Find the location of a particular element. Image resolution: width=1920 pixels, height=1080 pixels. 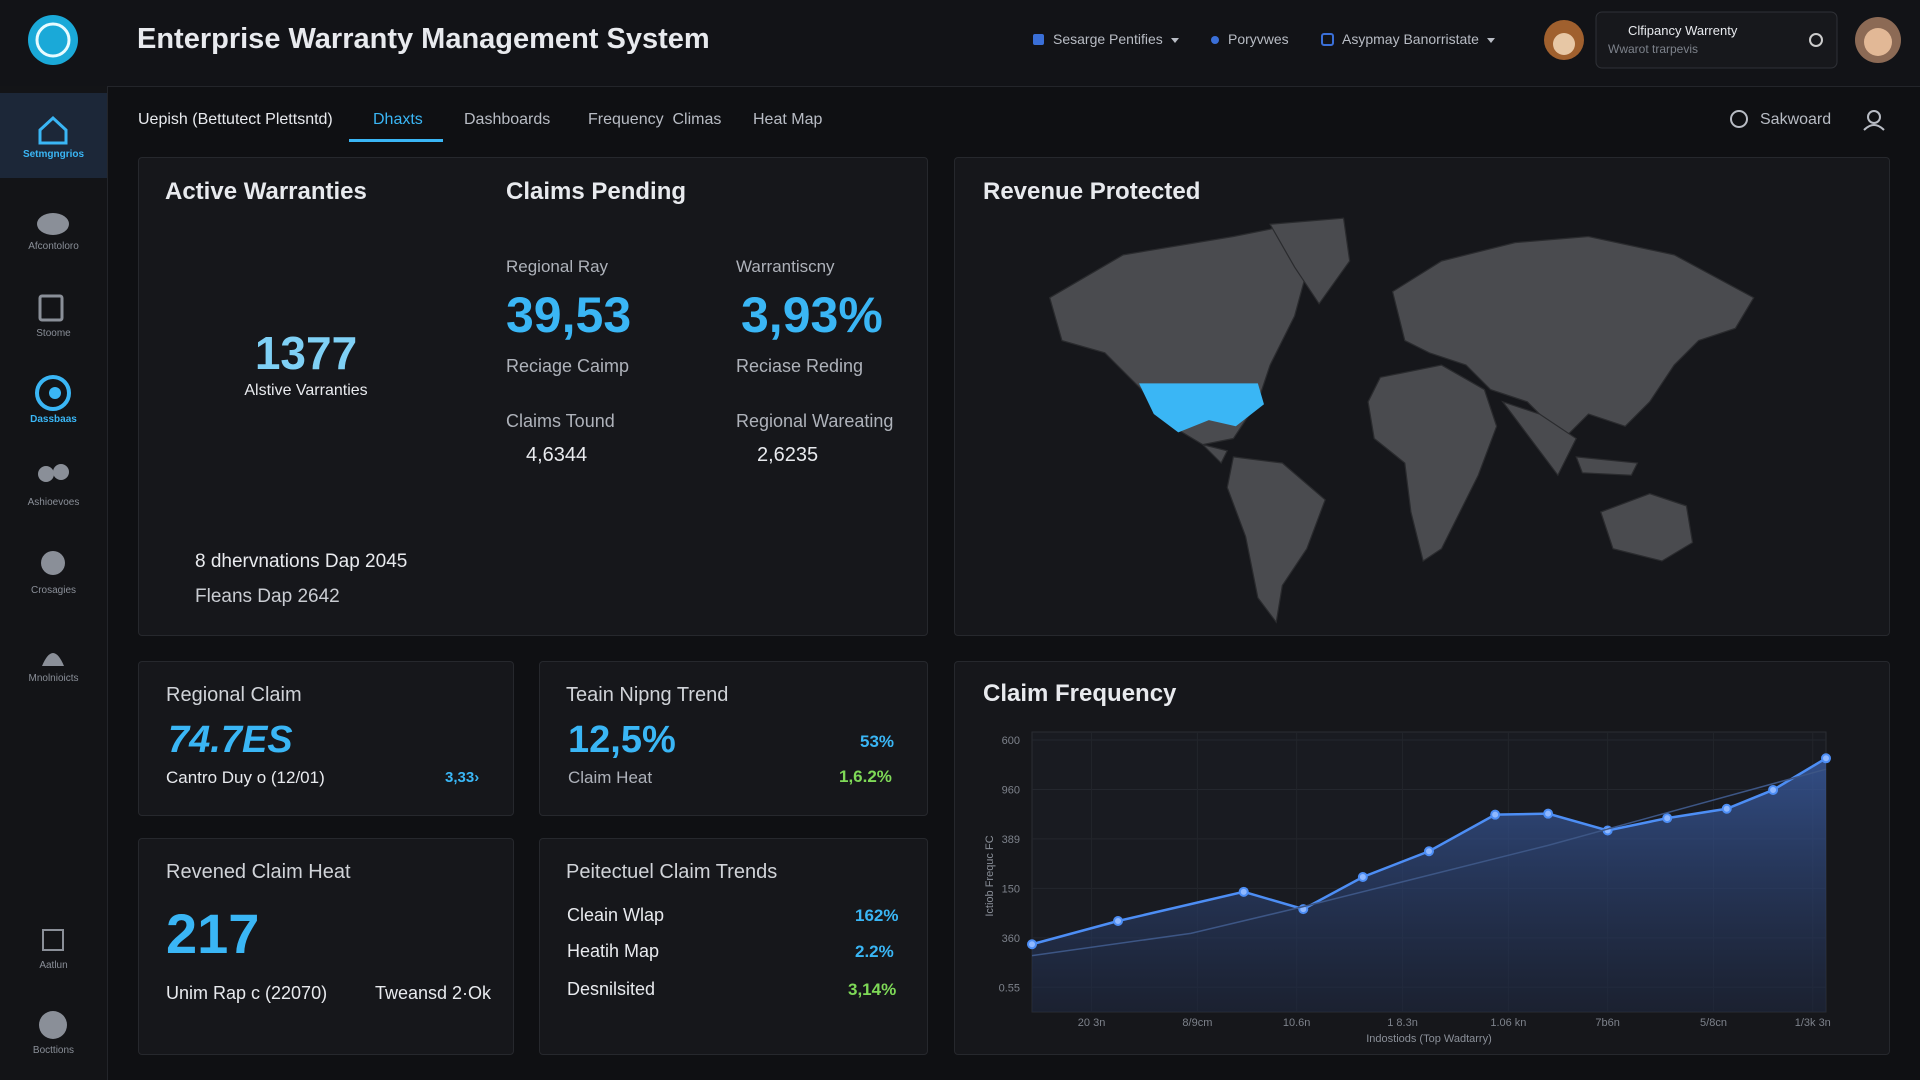

line is located at coordinates (1429, 862).